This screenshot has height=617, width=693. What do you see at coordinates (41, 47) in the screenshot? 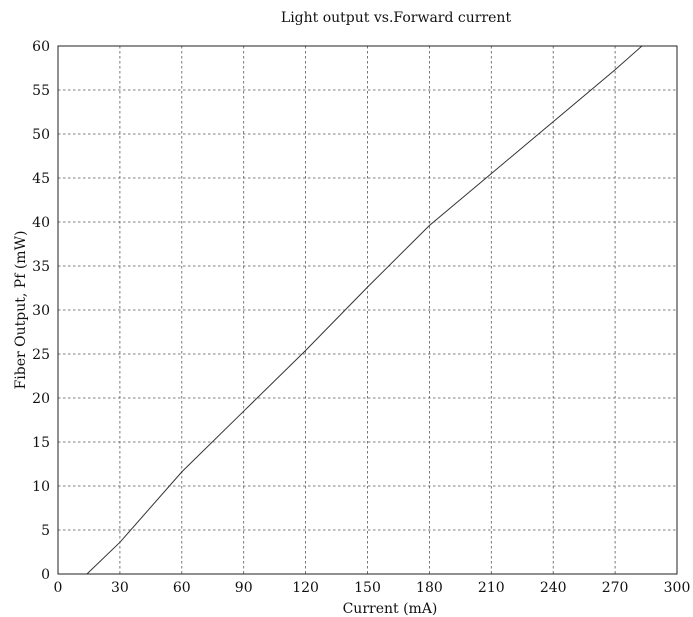
I see `y-tick-label: 60` at bounding box center [41, 47].